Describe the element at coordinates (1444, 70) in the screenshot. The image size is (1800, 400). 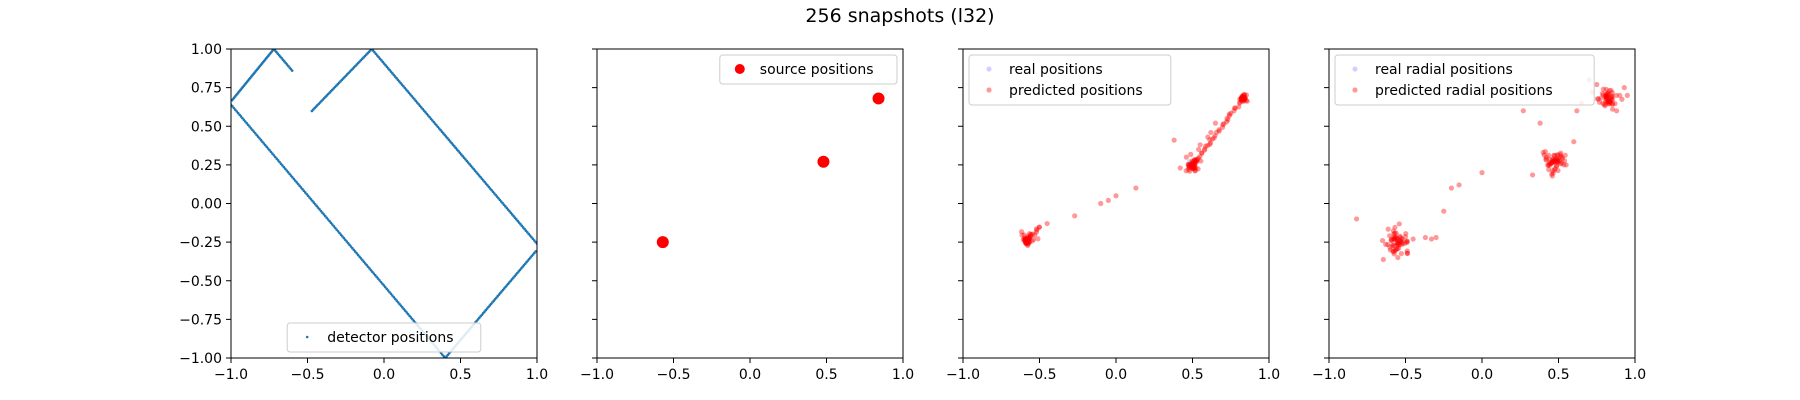
I see `legend-label: real radial positions` at that location.